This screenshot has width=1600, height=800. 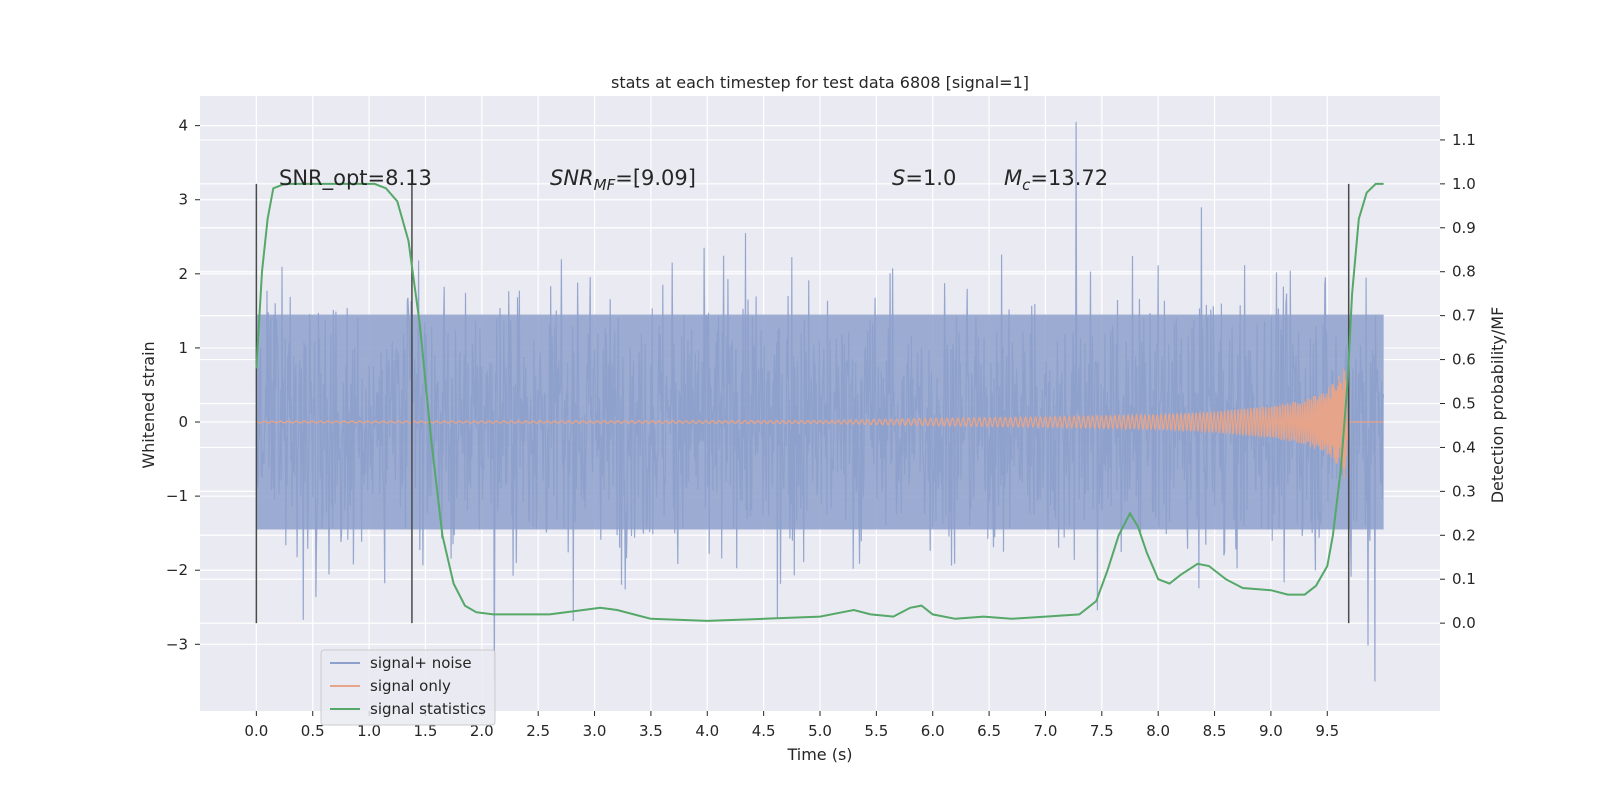 I want to click on x-tick-label: 2.5, so click(x=538, y=731).